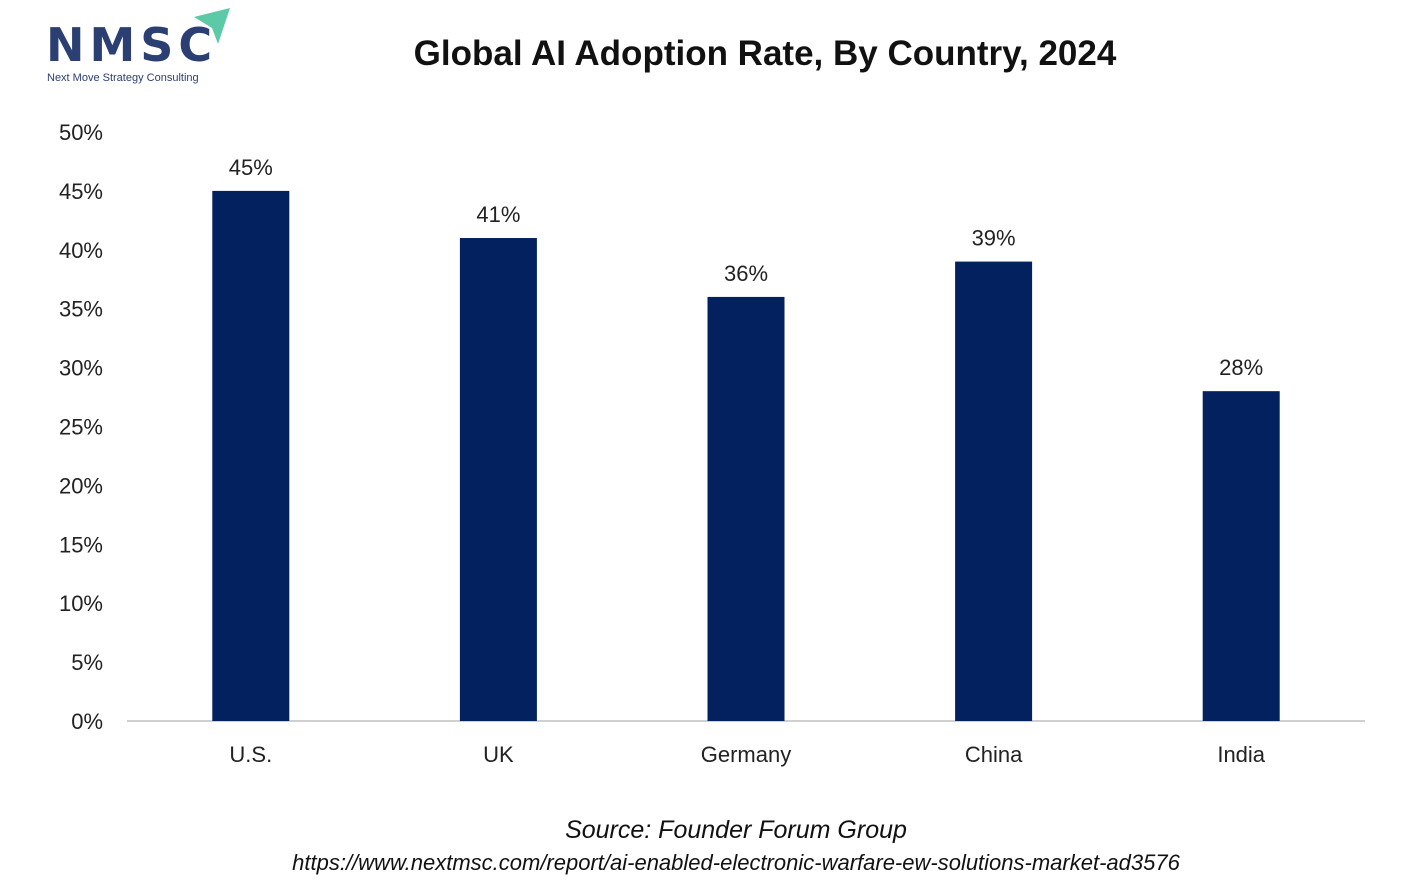 This screenshot has height=893, width=1426. Describe the element at coordinates (123, 78) in the screenshot. I see `logo-tagline: Next Move Strategy Consulting` at that location.